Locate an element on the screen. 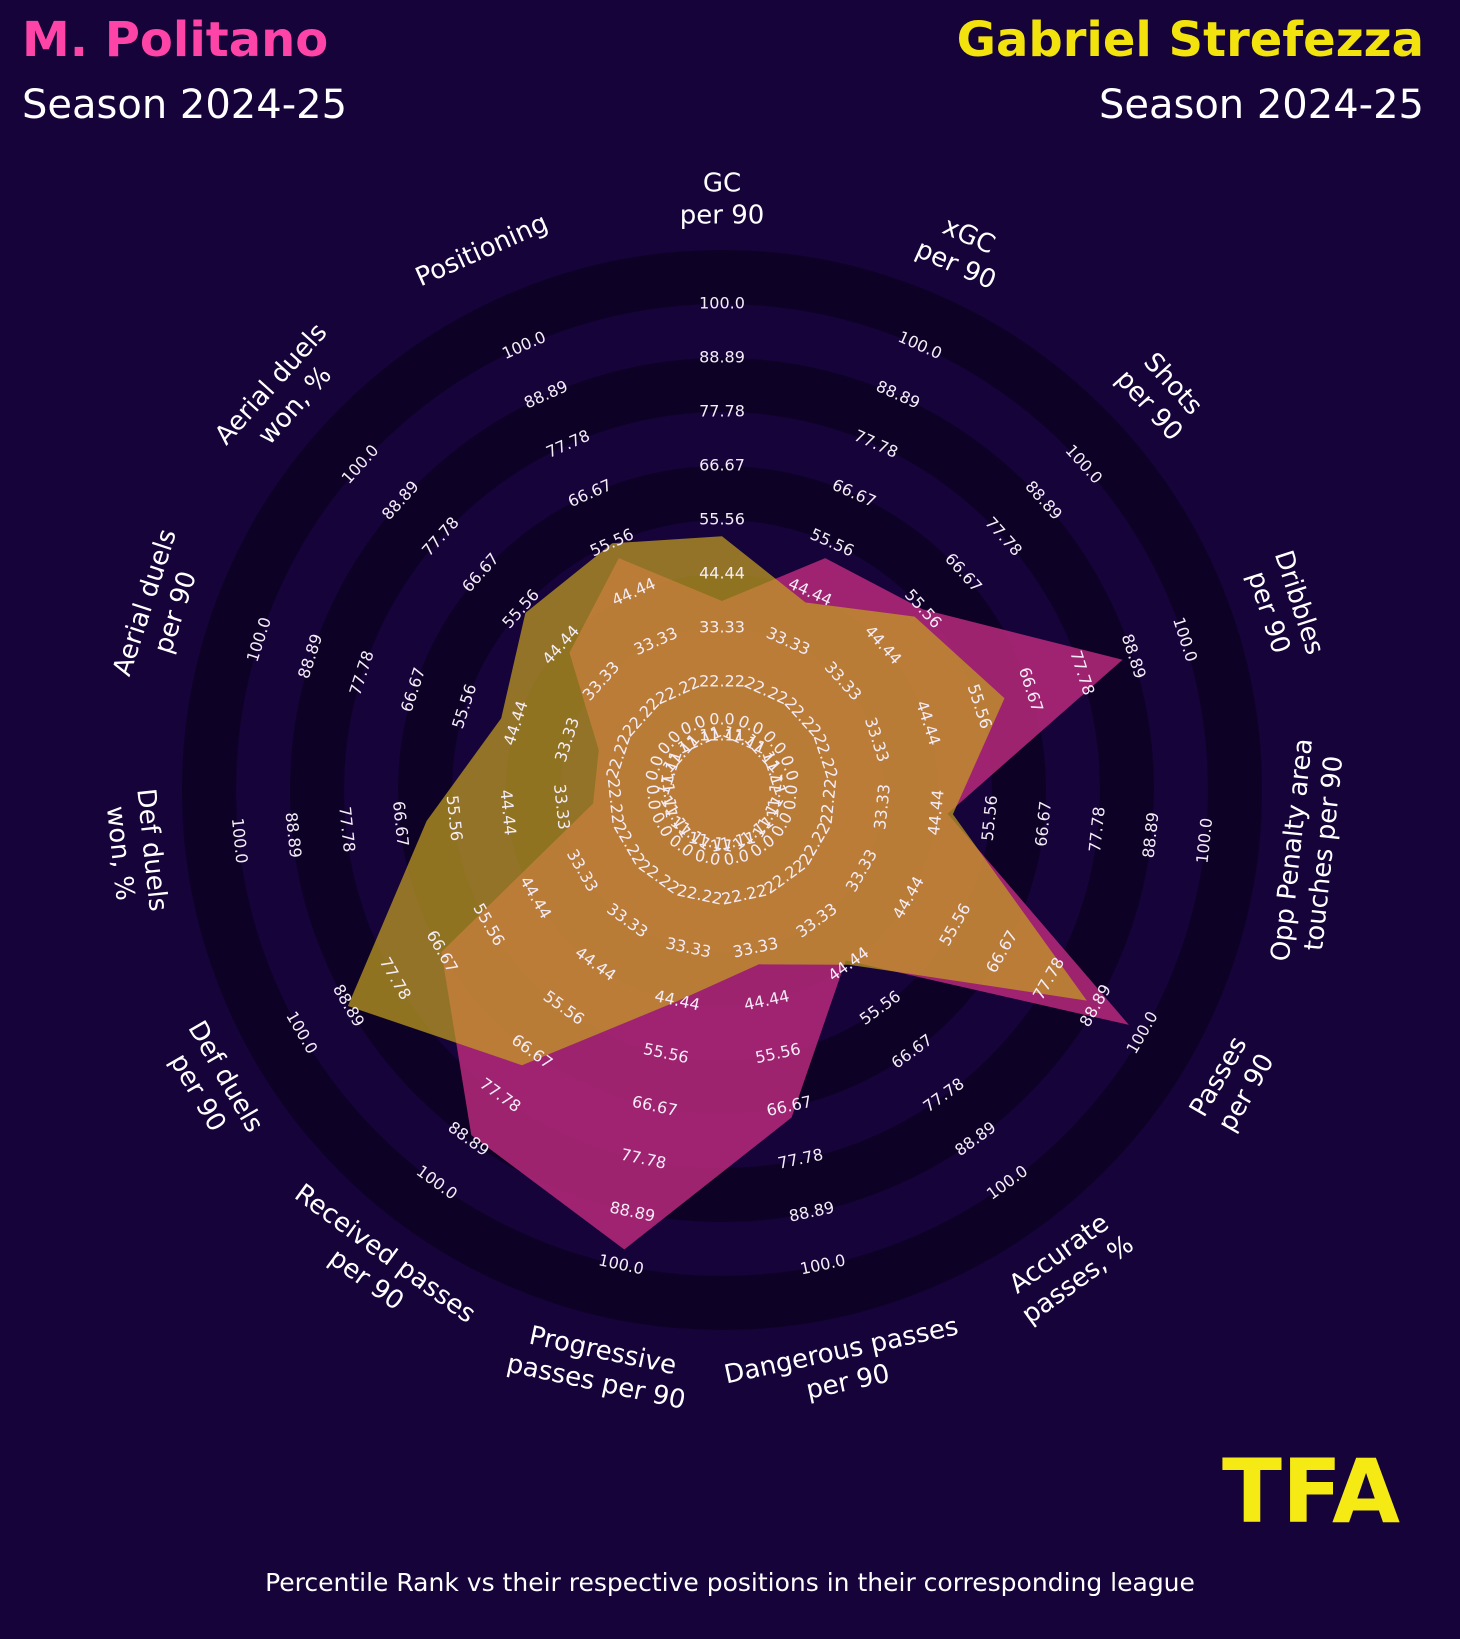 This screenshot has height=1639, width=1460. player1-name: M. Politano is located at coordinates (175, 40).